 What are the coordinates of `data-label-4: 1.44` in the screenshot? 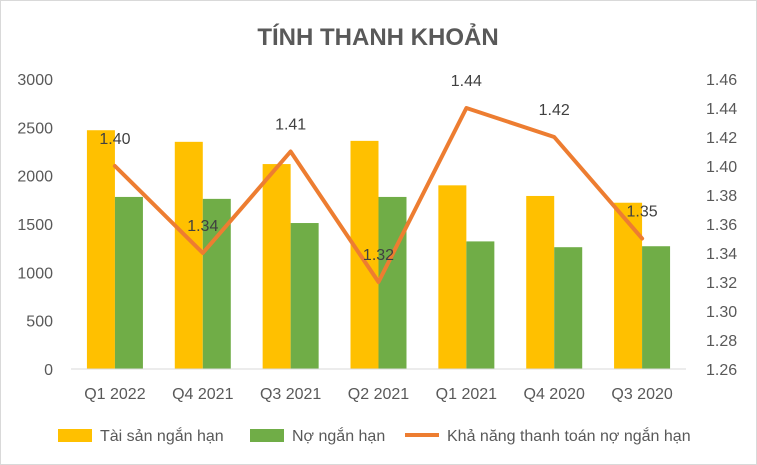 It's located at (466, 81).